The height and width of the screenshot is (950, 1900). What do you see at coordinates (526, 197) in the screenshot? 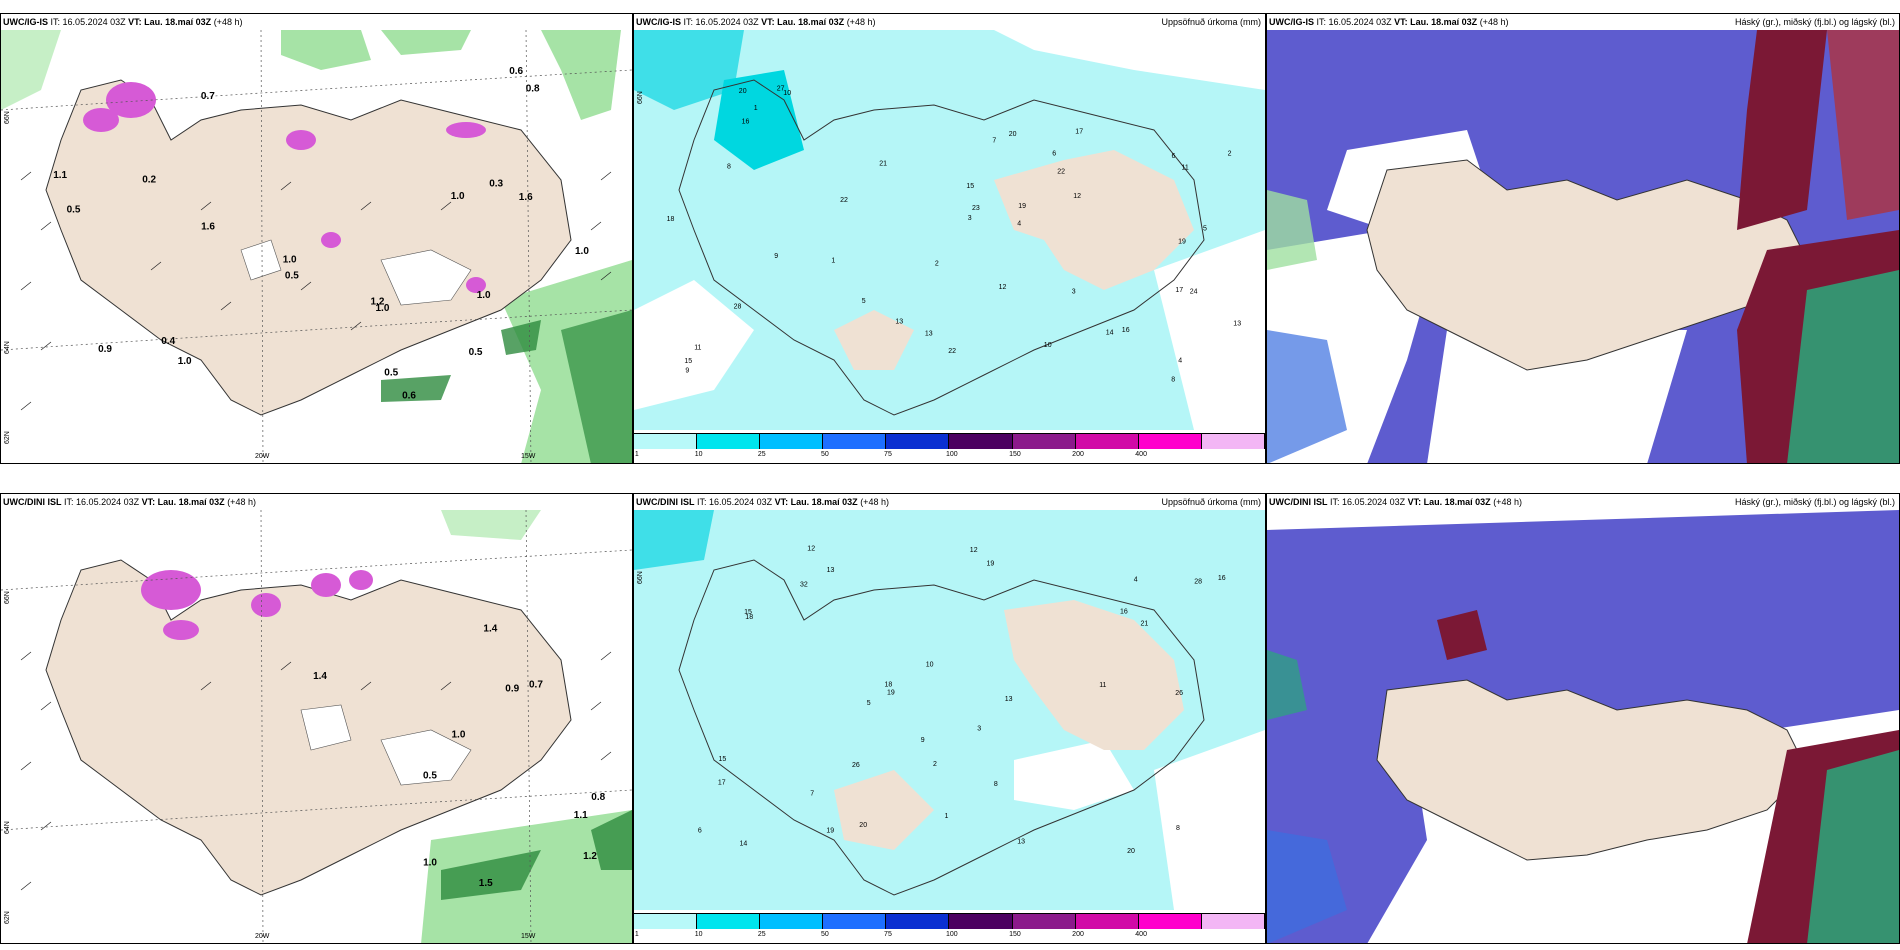
I see `wind-value-label: 1.6` at bounding box center [526, 197].